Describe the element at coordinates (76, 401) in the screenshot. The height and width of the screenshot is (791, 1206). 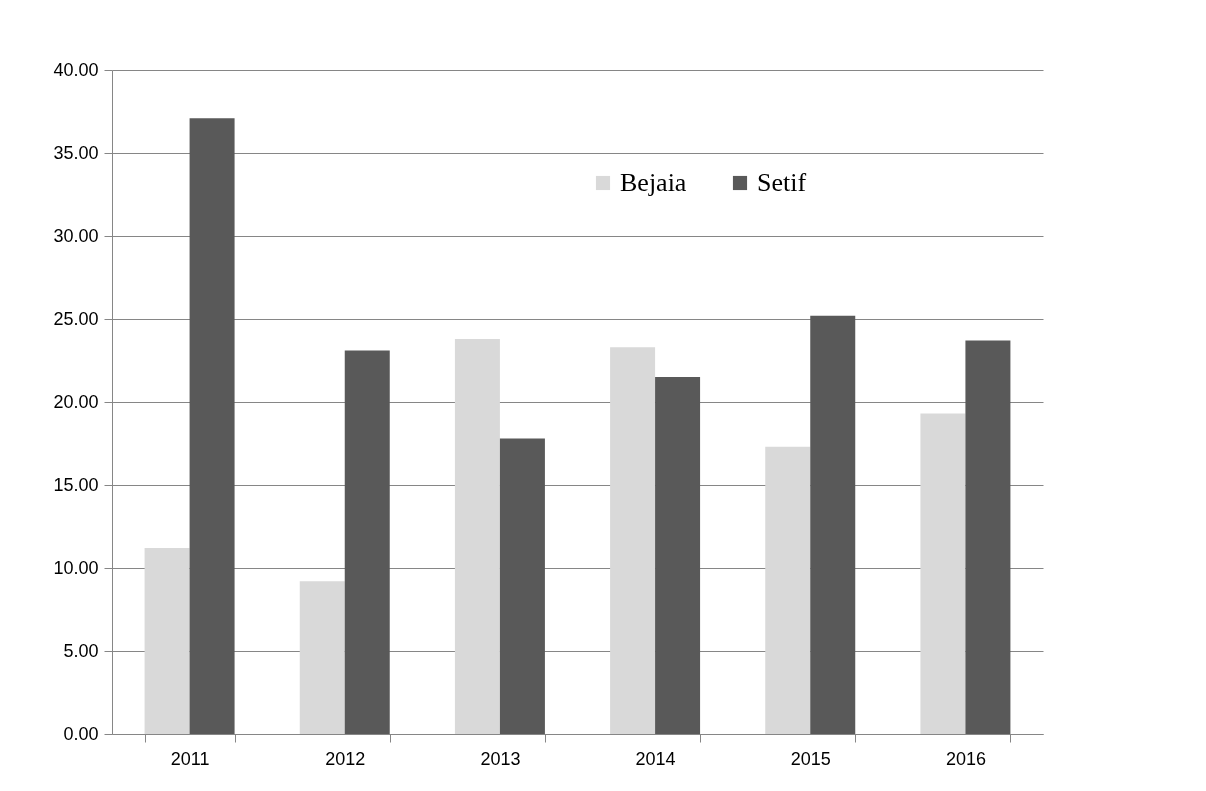
I see `y-tick-label: 20.00` at that location.